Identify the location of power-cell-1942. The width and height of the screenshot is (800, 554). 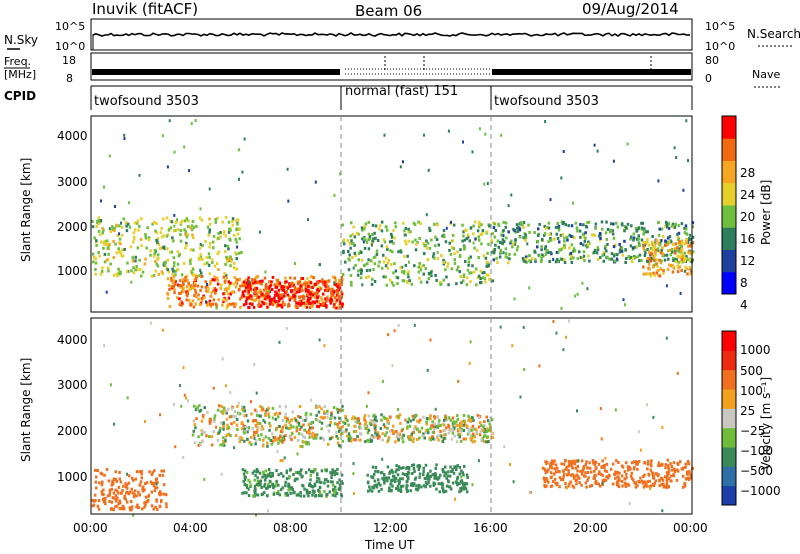
(691, 271).